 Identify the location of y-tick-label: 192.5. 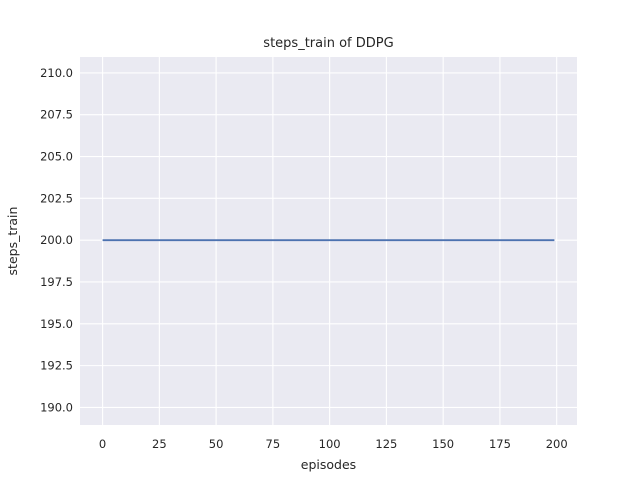
(56, 366).